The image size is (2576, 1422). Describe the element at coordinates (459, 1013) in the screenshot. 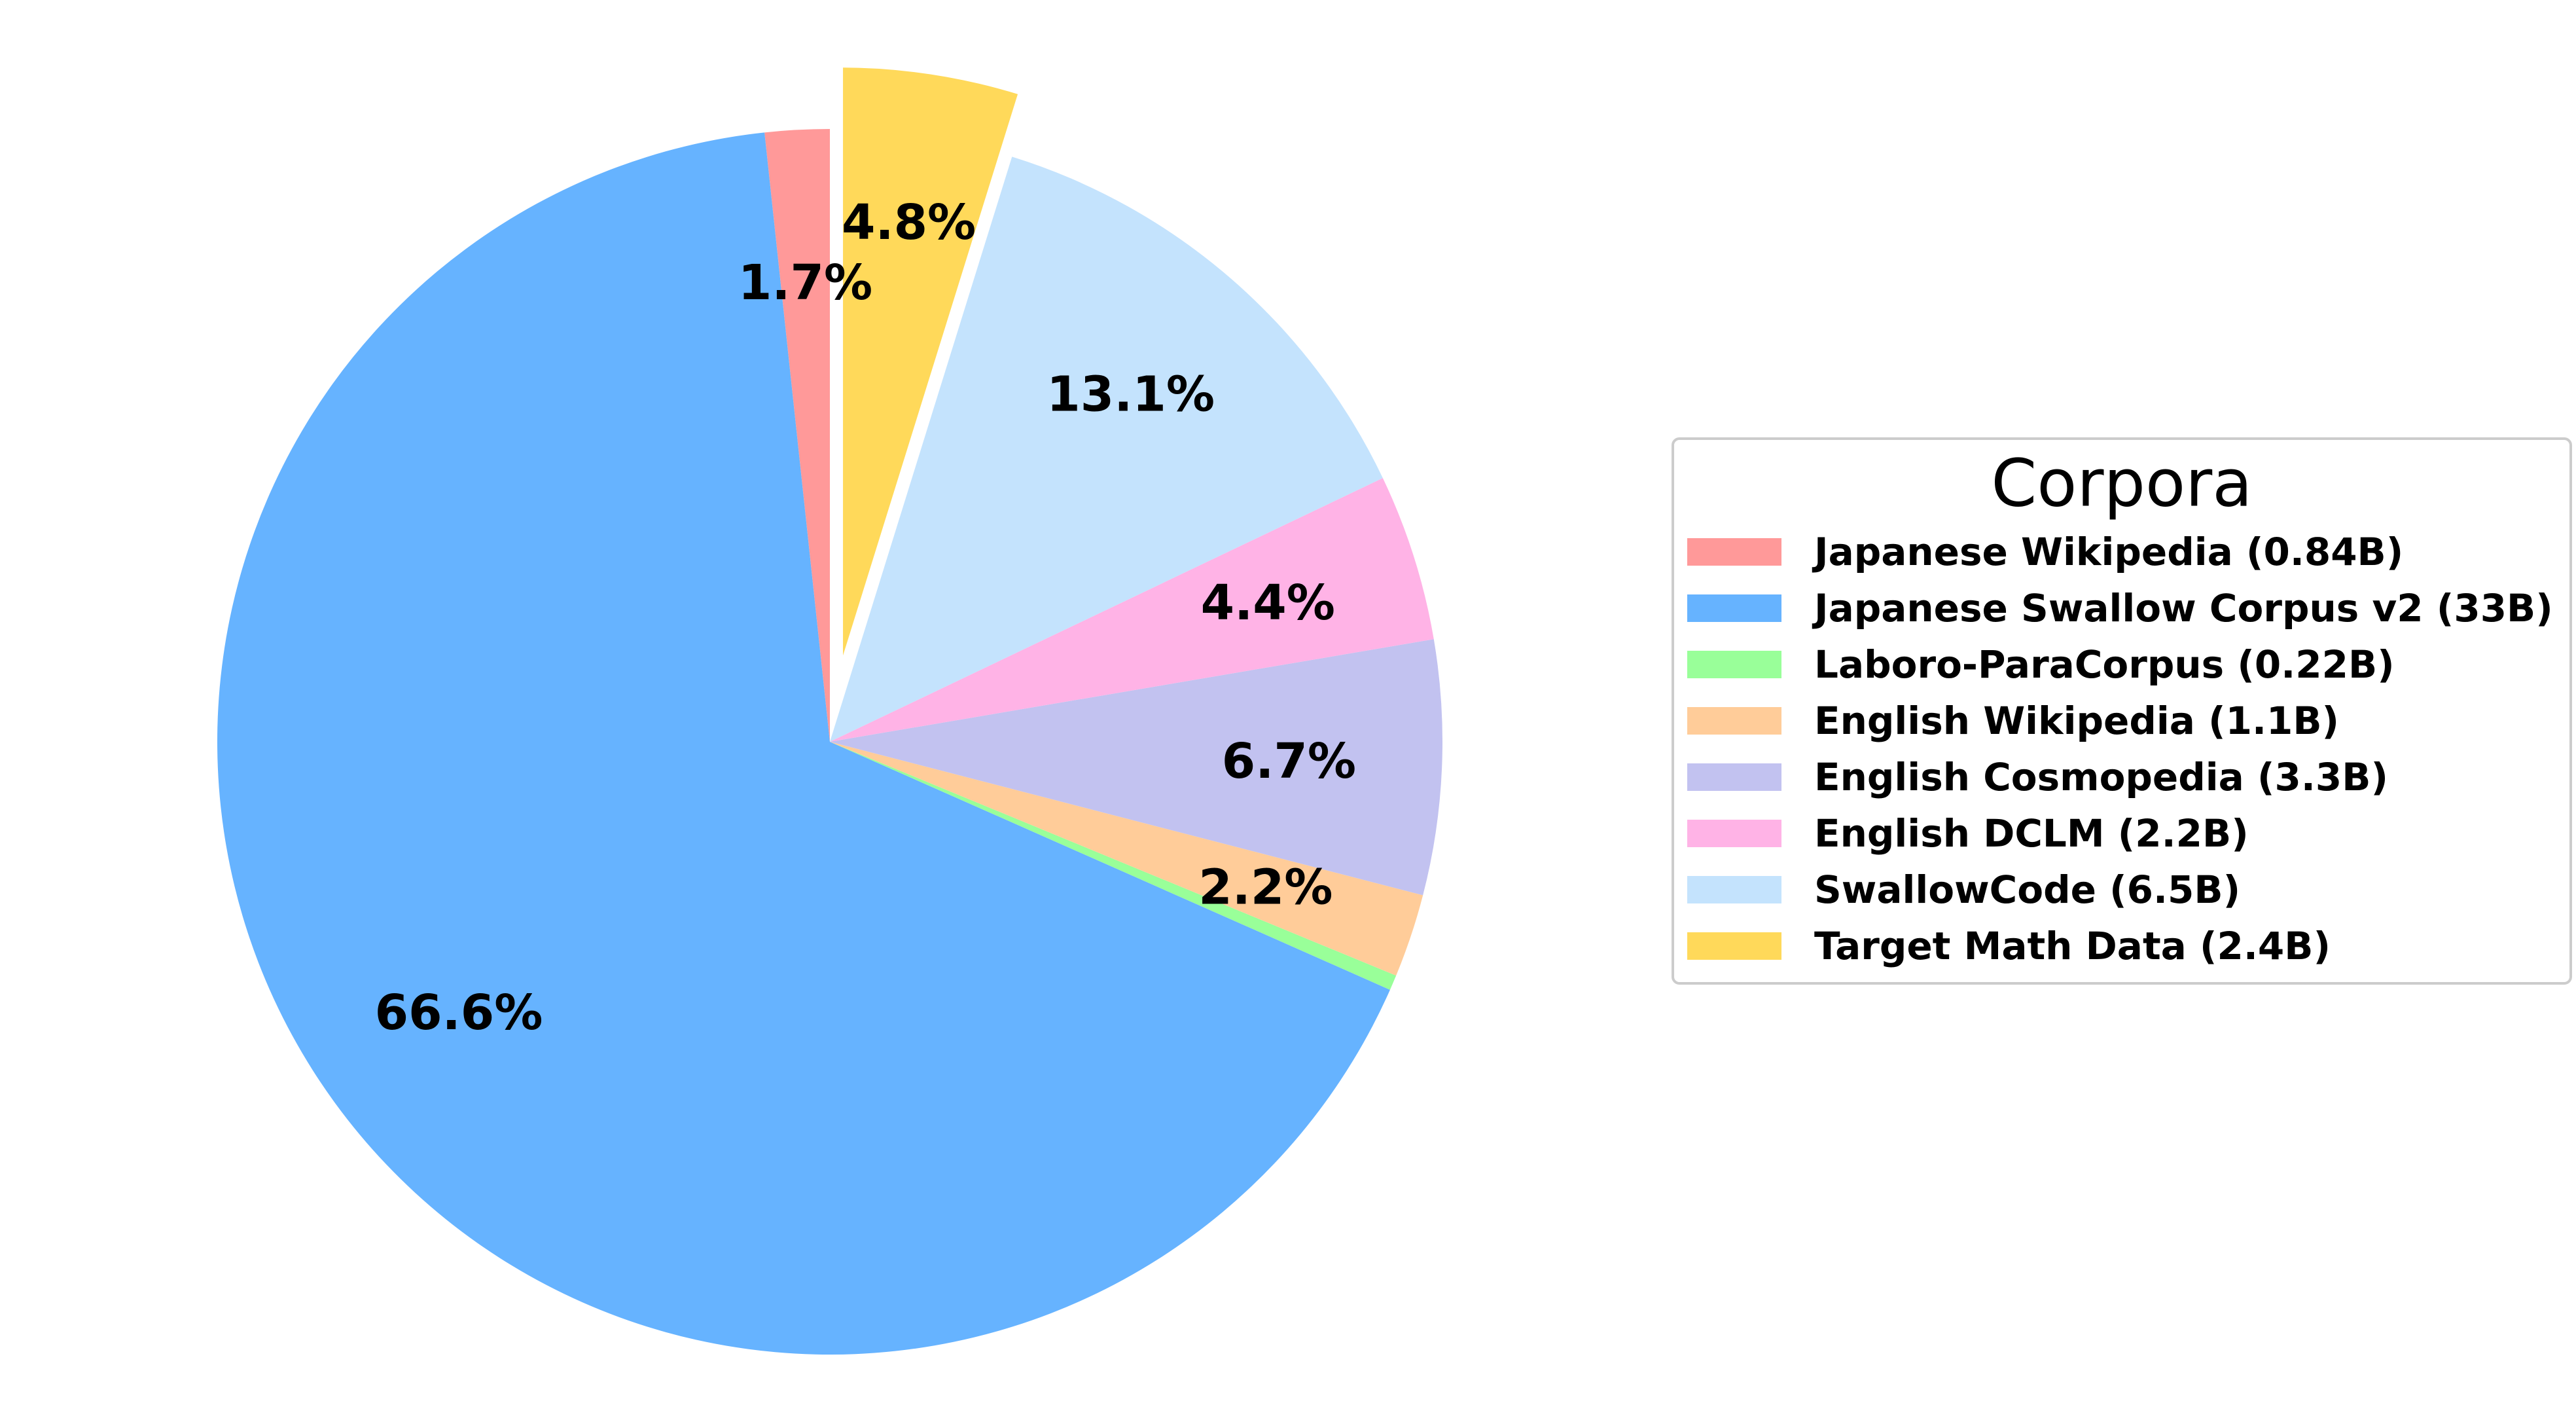

I see `pct-label-1: 66.6%` at that location.